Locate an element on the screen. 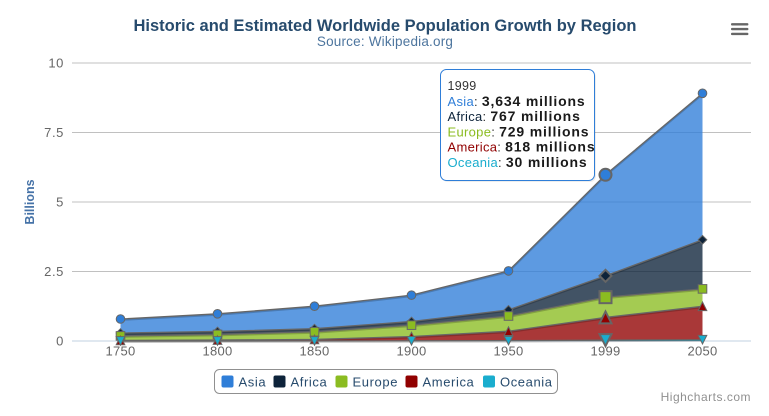 Image resolution: width=769 pixels, height=416 pixels. svg-text: 2.5 is located at coordinates (54, 271).